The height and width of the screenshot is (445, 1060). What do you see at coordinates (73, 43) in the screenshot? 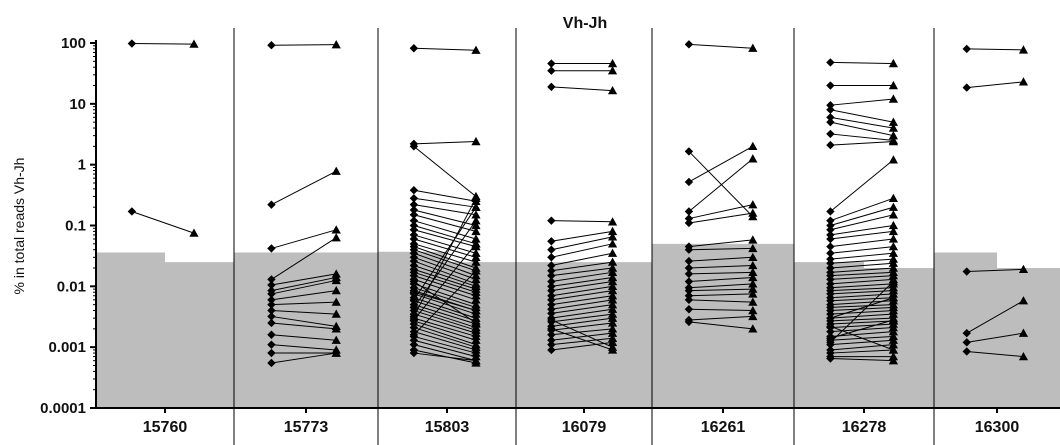
I see `y-tick-label: 100` at bounding box center [73, 43].